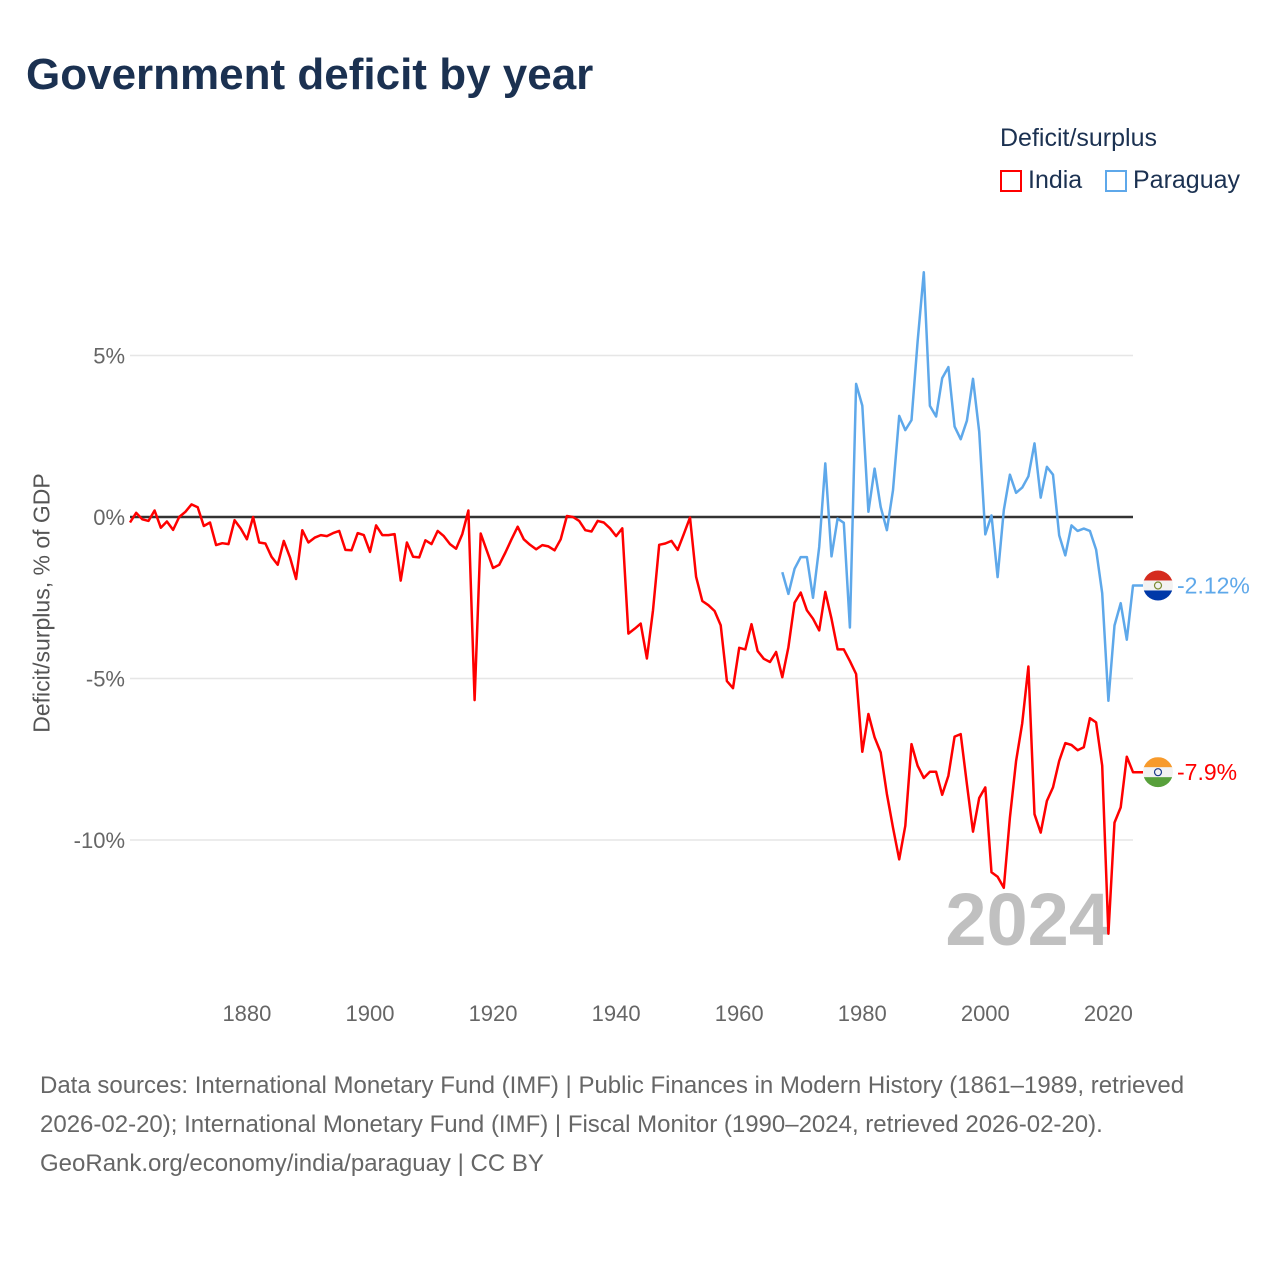 The width and height of the screenshot is (1280, 1280). Describe the element at coordinates (1207, 772) in the screenshot. I see `end-label-india: -7.9%` at that location.